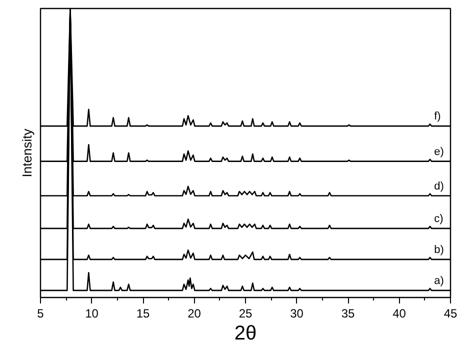  I want to click on x-tick-label: 35, so click(348, 313).